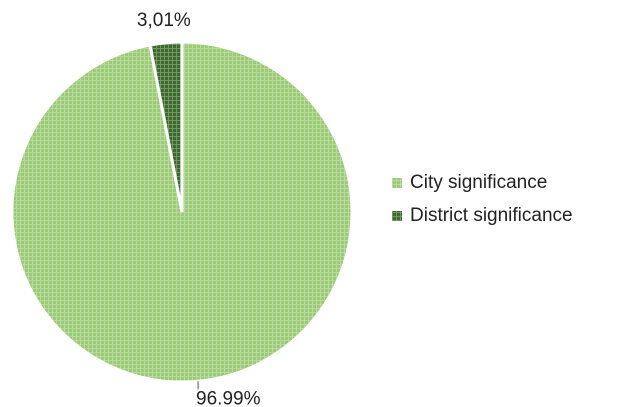 The image size is (627, 407). I want to click on pie-slice, so click(166, 126).